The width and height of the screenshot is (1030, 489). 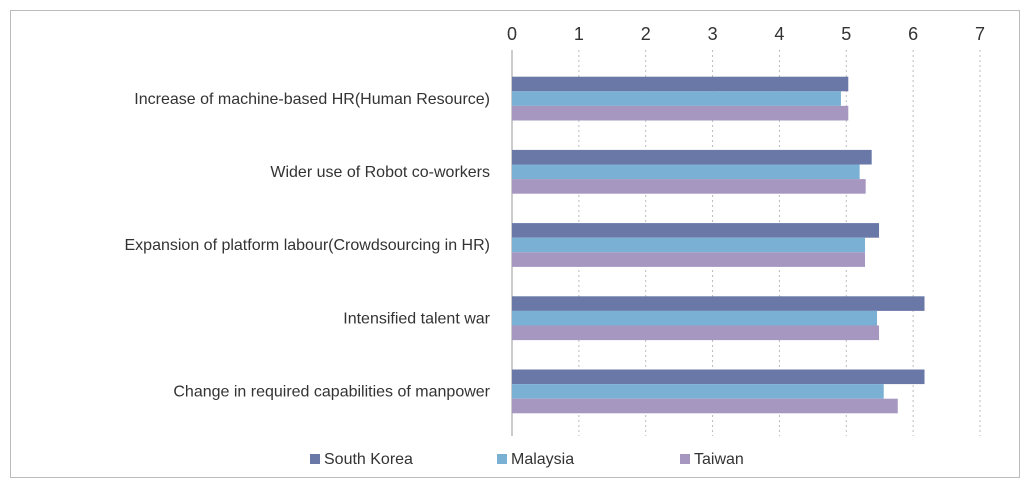 What do you see at coordinates (980, 34) in the screenshot?
I see `x-tick-label: 7` at bounding box center [980, 34].